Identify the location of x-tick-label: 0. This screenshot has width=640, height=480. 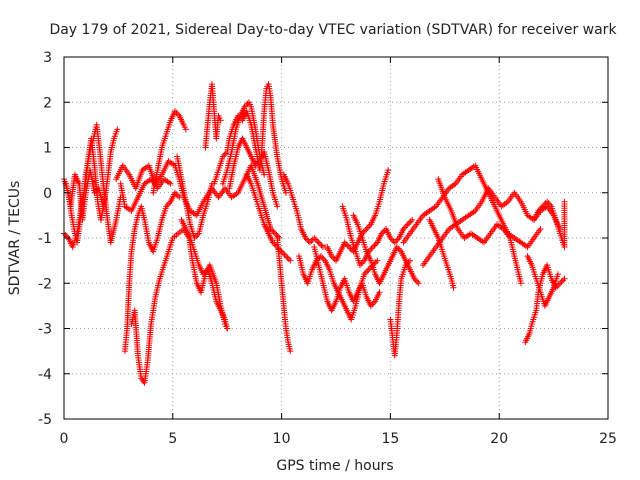
(64, 439).